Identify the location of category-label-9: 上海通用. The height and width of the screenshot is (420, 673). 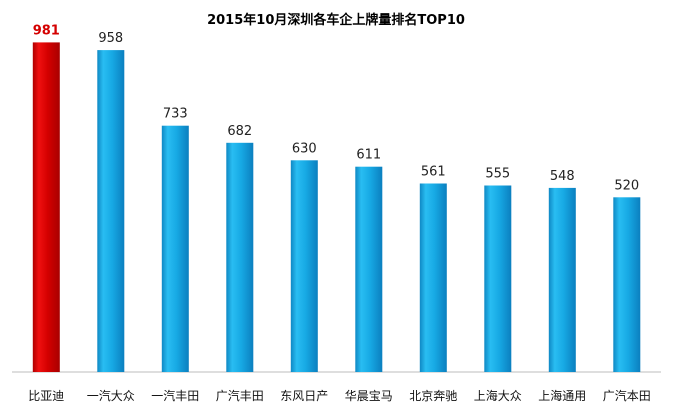
(562, 395).